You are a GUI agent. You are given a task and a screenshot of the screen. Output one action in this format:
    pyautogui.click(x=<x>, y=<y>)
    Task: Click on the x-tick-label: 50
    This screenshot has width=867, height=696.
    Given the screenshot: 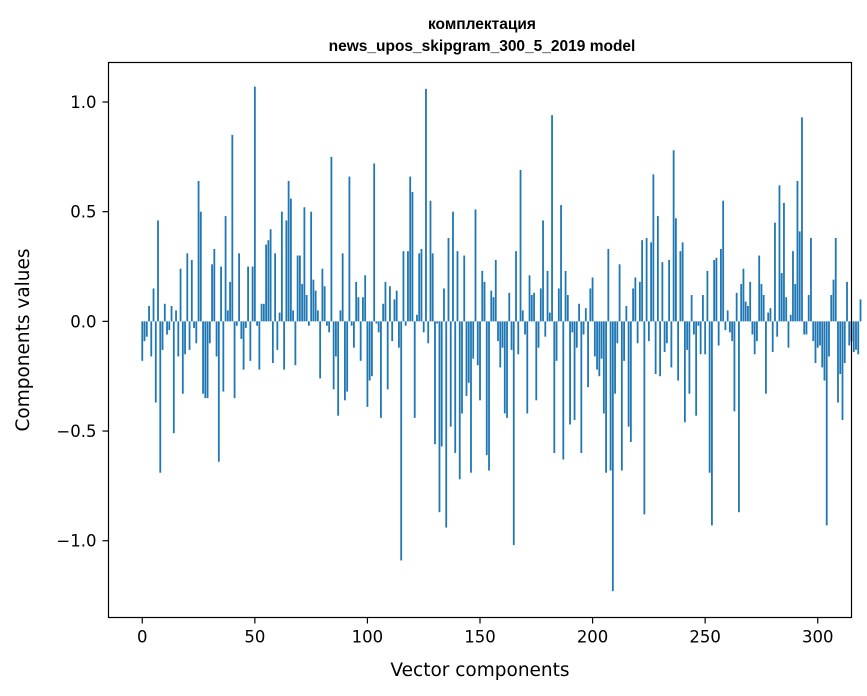 What is the action you would take?
    pyautogui.click(x=254, y=637)
    